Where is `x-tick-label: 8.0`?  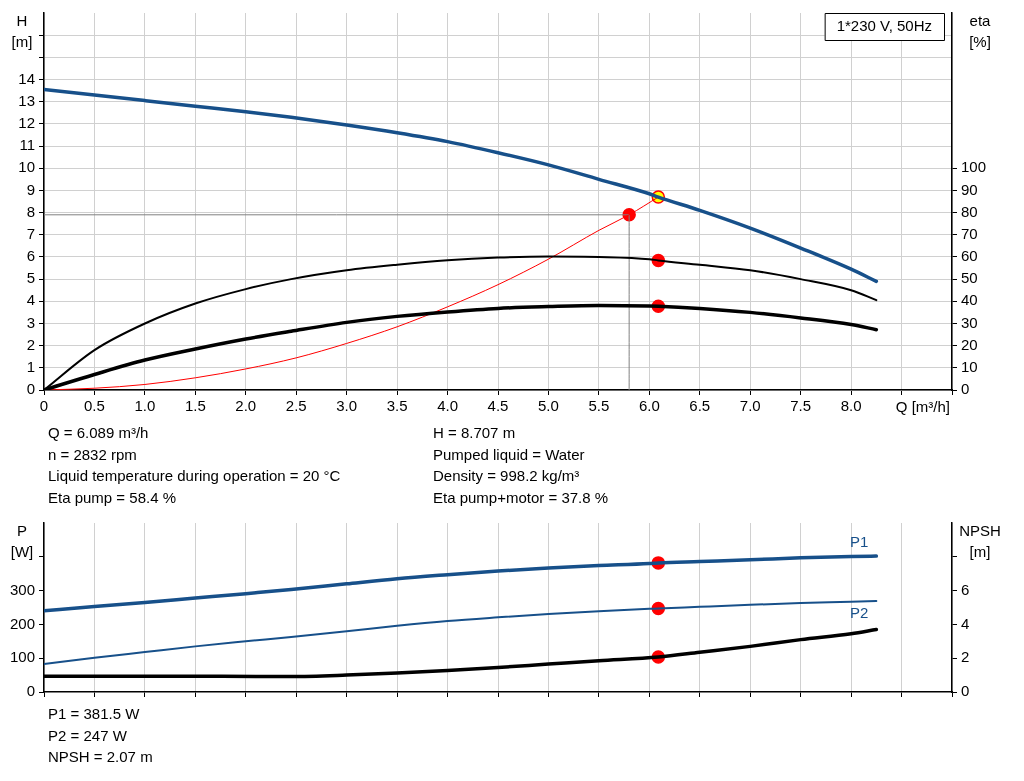 x-tick-label: 8.0 is located at coordinates (851, 406).